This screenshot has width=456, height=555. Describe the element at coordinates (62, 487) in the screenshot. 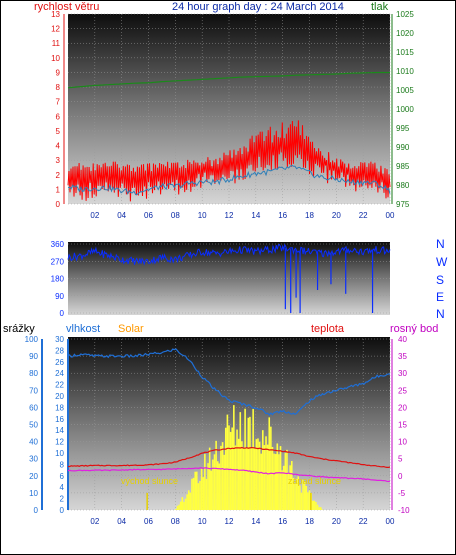

I see `humidity-tick-label: 4` at that location.